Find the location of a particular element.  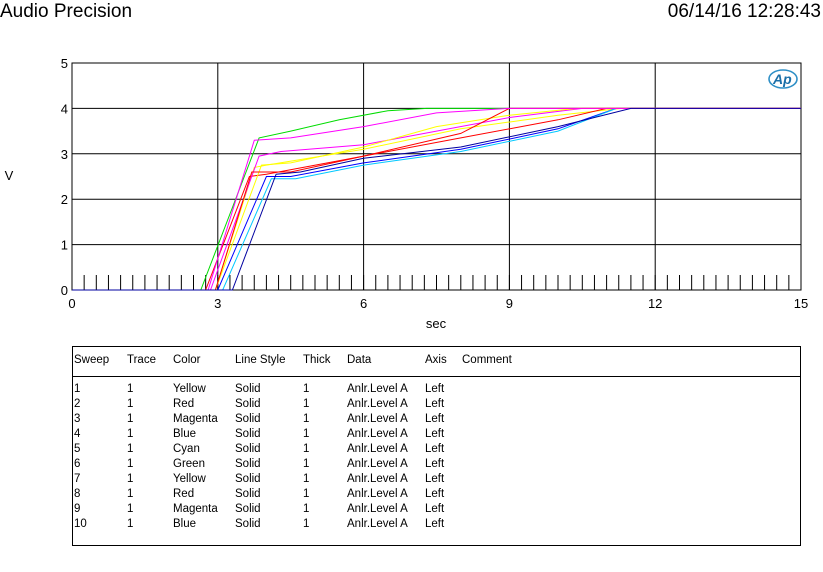

legend-row: 4 1 Blue Solid 1 Anlr.Level A Left is located at coordinates (436, 435).